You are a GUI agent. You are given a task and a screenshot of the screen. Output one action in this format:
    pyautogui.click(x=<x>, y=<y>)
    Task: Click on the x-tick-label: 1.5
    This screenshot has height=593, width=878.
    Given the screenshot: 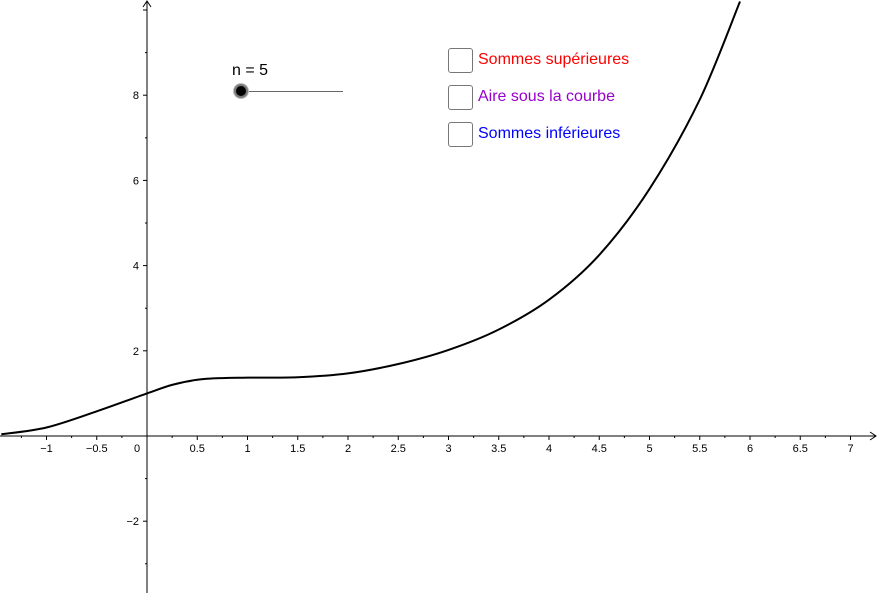 What is the action you would take?
    pyautogui.click(x=297, y=449)
    